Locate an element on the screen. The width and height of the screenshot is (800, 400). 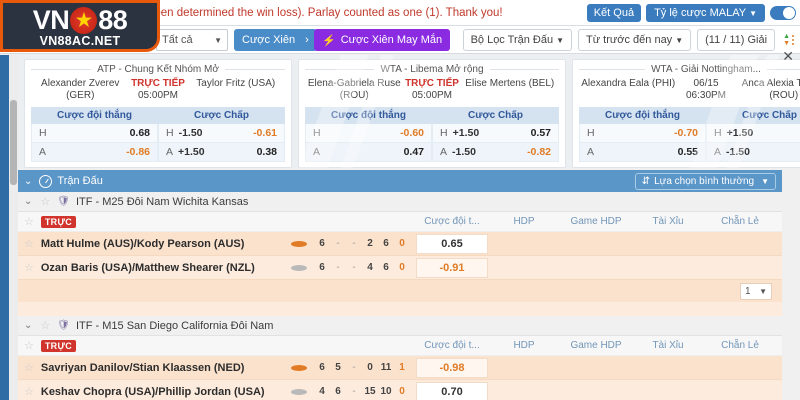
pagination-row: 1 ▼ is located at coordinates (400, 291).